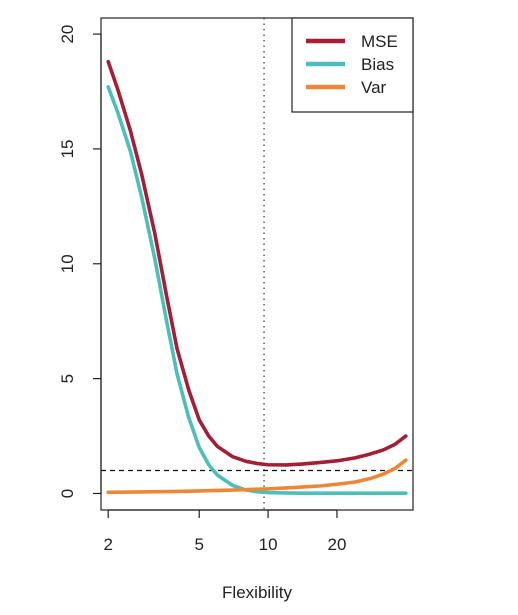 The width and height of the screenshot is (518, 615). I want to click on x-axis: 2 5 10 20, so click(224, 531).